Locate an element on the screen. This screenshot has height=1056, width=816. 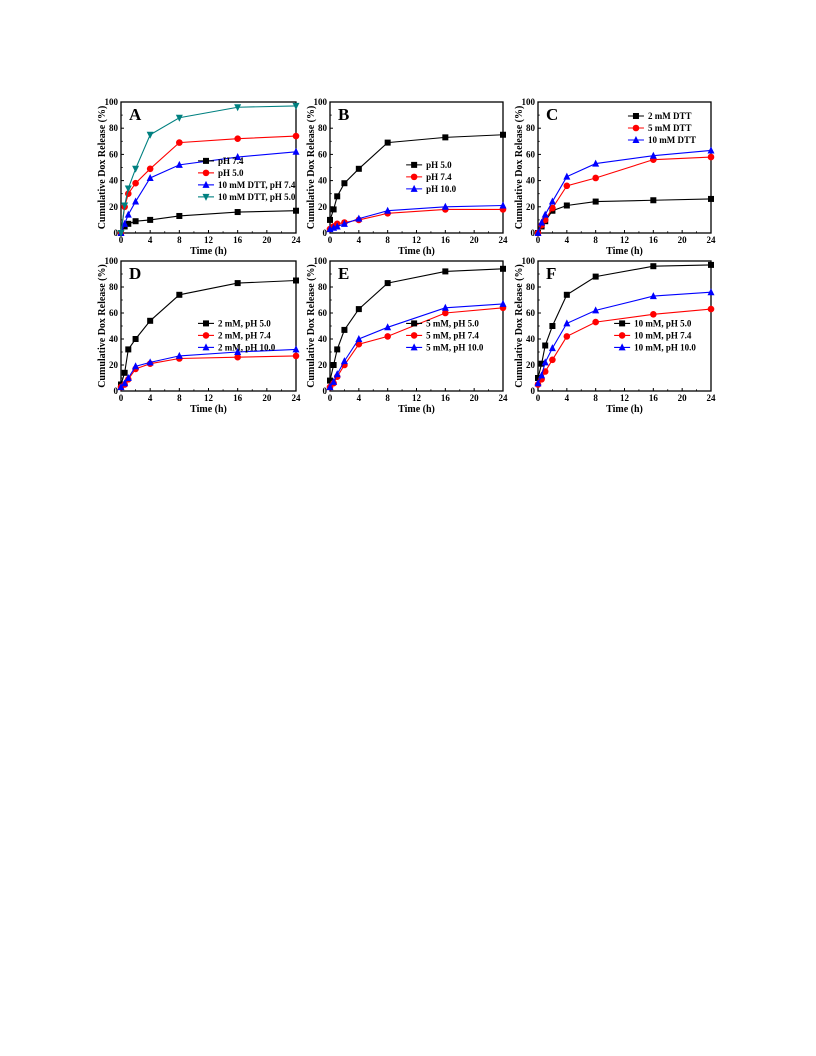
legend-label: 10 mM DTT is located at coordinates (672, 140).